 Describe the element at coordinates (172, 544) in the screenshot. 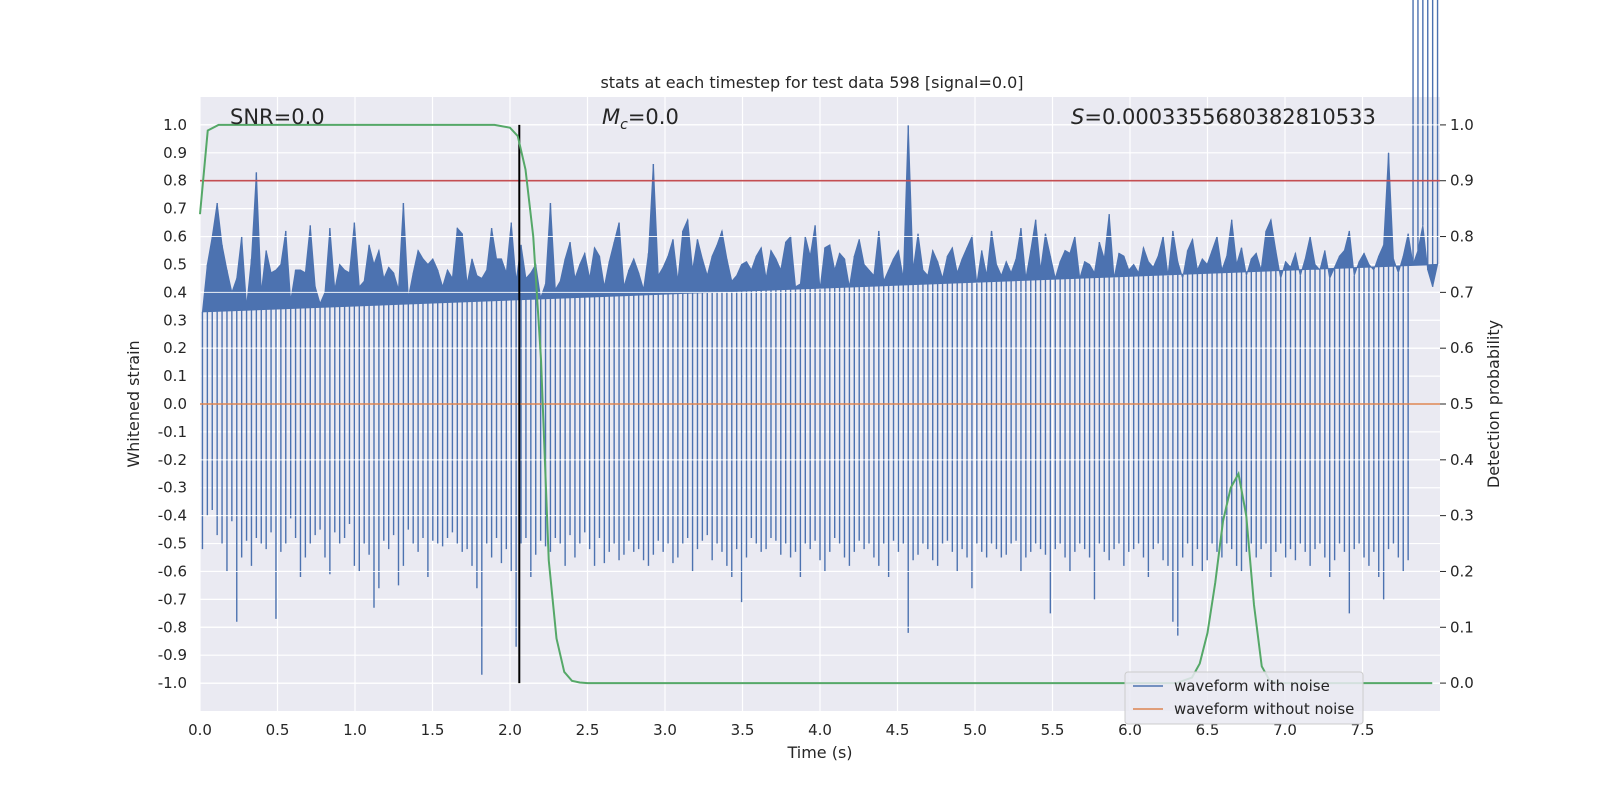

I see `y-tick-label: -0.5` at that location.